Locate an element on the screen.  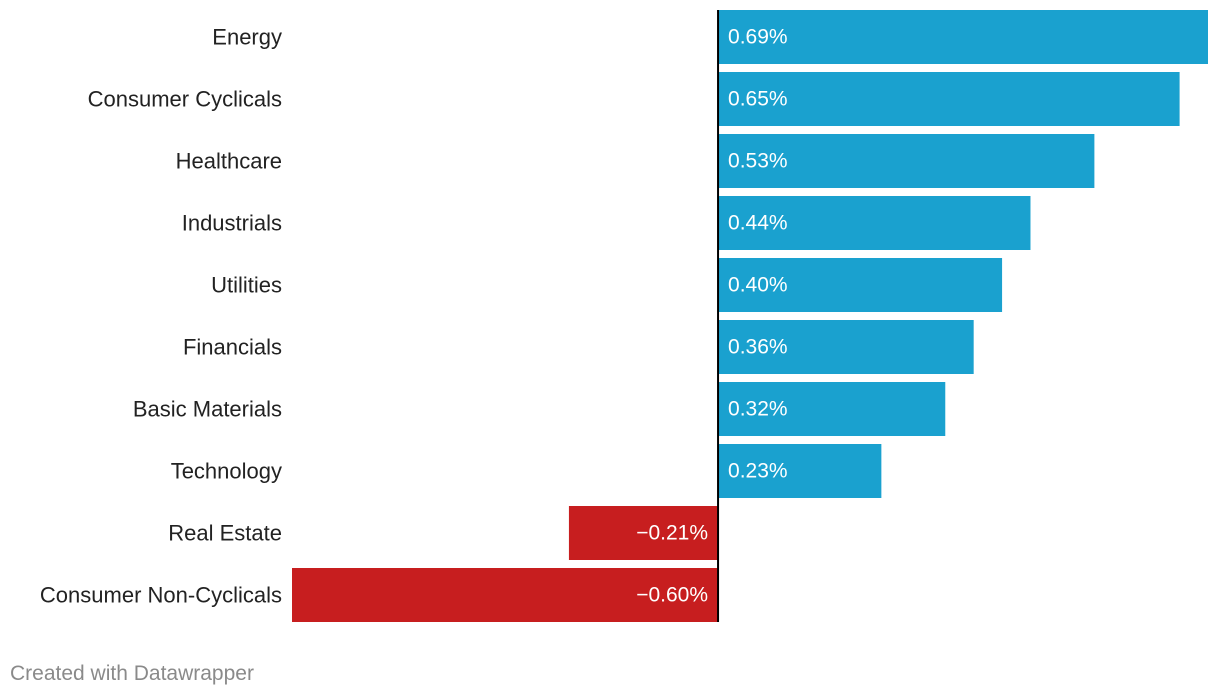
value-label-consumer-non-cyclicals: −0.60% is located at coordinates (672, 595).